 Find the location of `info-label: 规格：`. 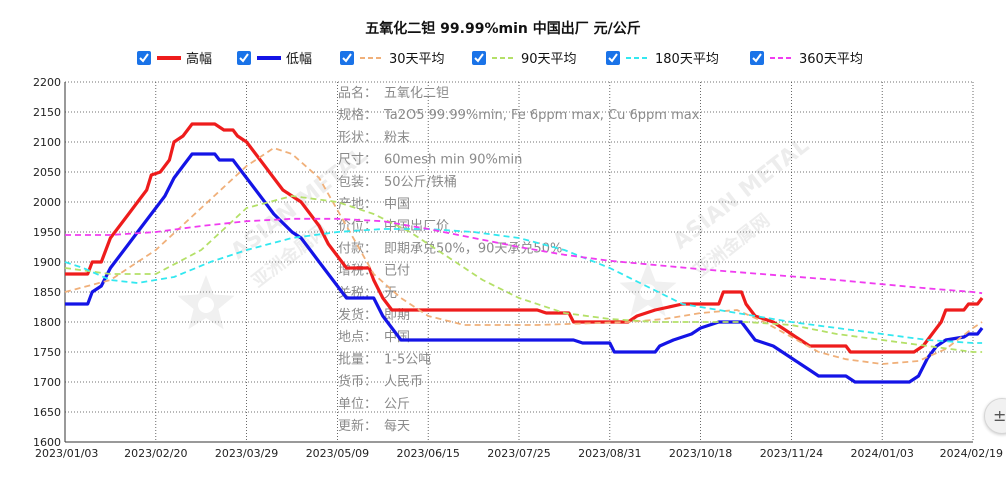

info-label: 规格： is located at coordinates (357, 115).